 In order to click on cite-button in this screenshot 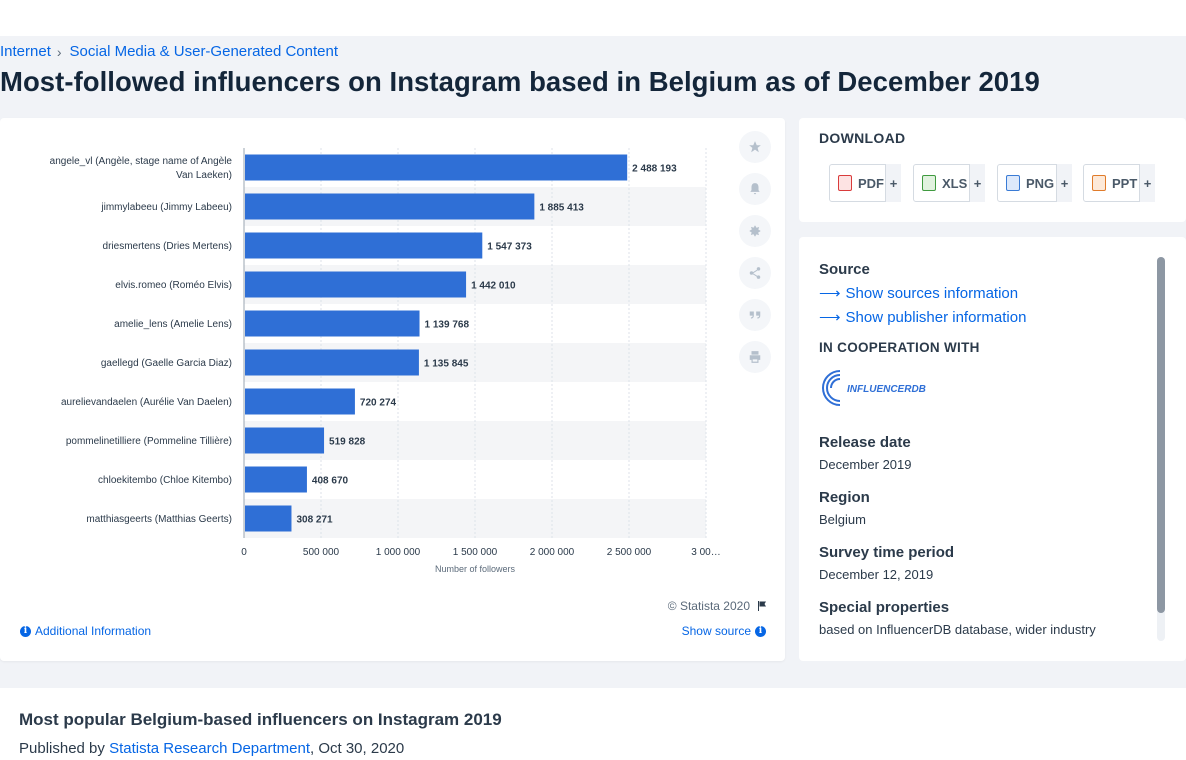, I will do `click(755, 315)`.